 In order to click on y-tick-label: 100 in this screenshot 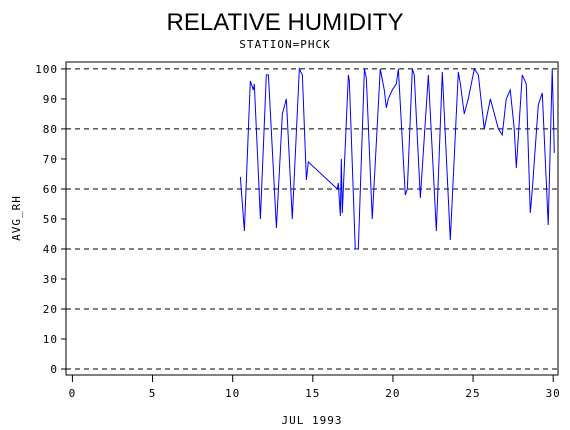, I will do `click(46, 69)`.